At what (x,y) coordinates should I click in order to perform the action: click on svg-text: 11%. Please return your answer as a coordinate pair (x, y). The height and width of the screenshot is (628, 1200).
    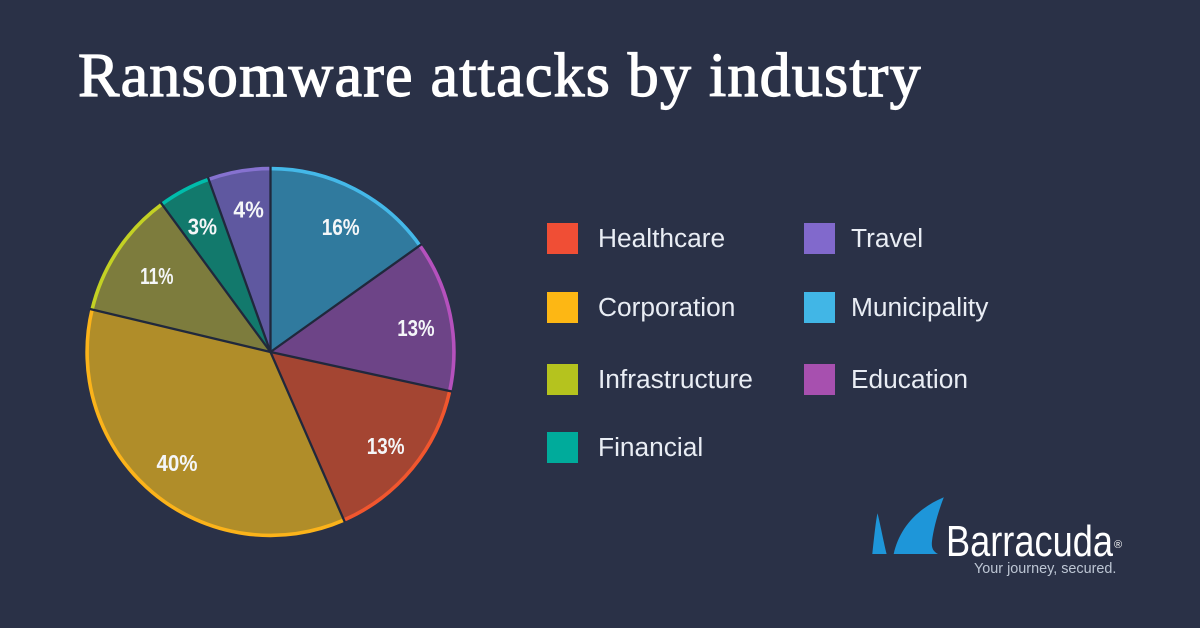
    Looking at the image, I should click on (156, 276).